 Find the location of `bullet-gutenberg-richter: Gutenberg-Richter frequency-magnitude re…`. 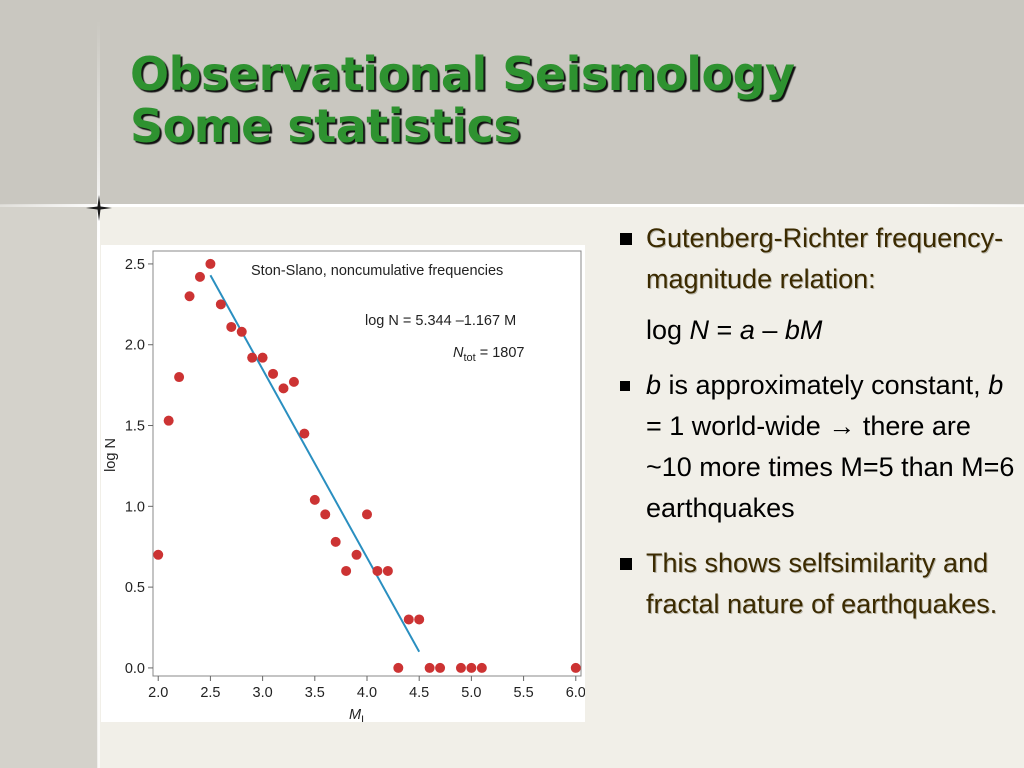

bullet-gutenberg-richter: Gutenberg-Richter frequency-magnitude re… is located at coordinates (818, 259).